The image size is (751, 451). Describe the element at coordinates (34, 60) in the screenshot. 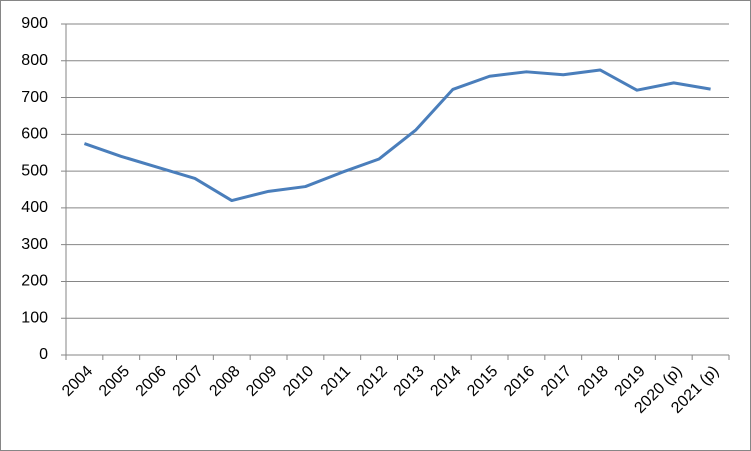

I see `y-tick-label: 800` at that location.